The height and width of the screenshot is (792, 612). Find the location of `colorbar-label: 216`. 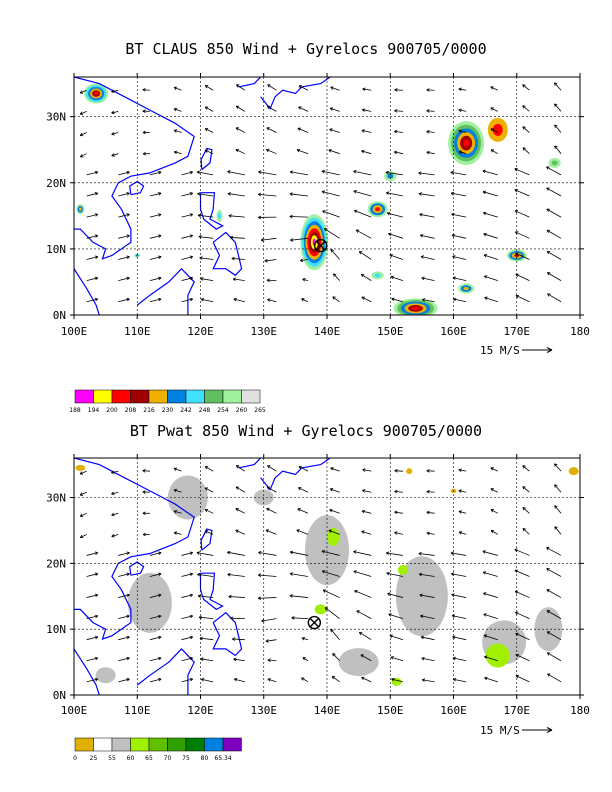

colorbar-label: 216 is located at coordinates (149, 410).